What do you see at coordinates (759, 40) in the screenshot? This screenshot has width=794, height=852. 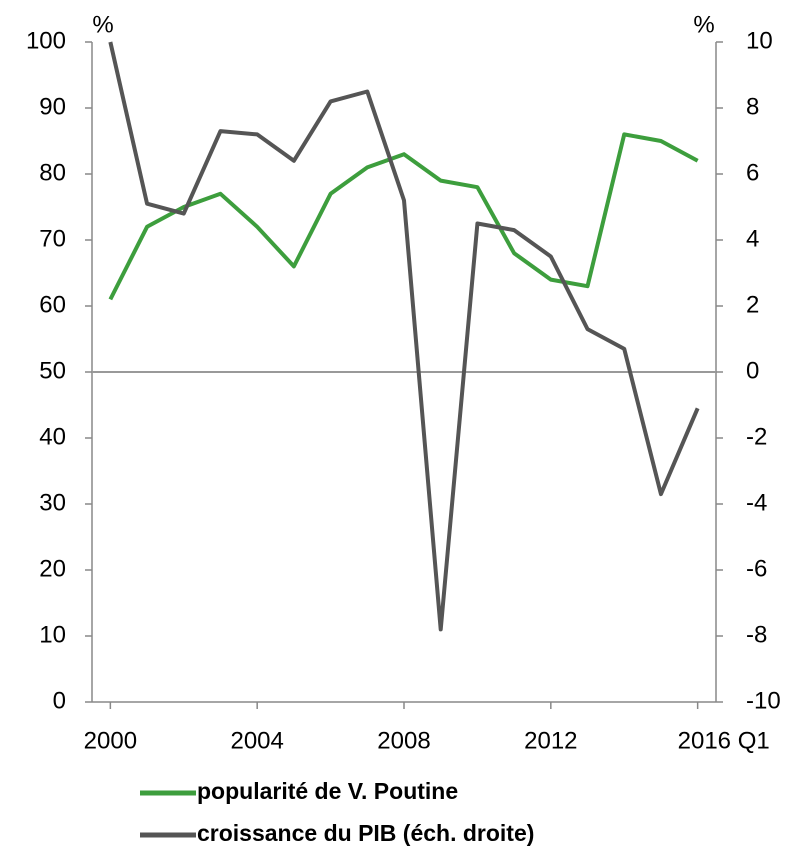 I see `y2-tick-label: 10` at bounding box center [759, 40].